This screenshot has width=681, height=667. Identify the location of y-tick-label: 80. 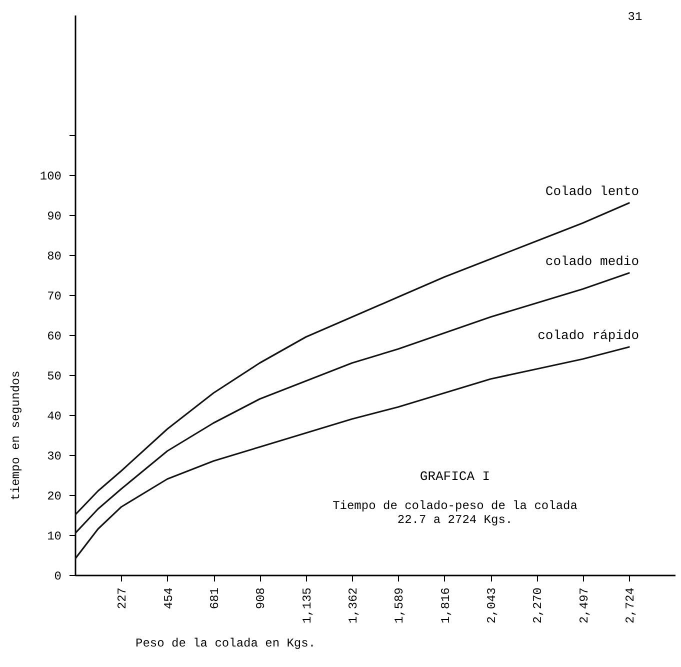
(54, 257).